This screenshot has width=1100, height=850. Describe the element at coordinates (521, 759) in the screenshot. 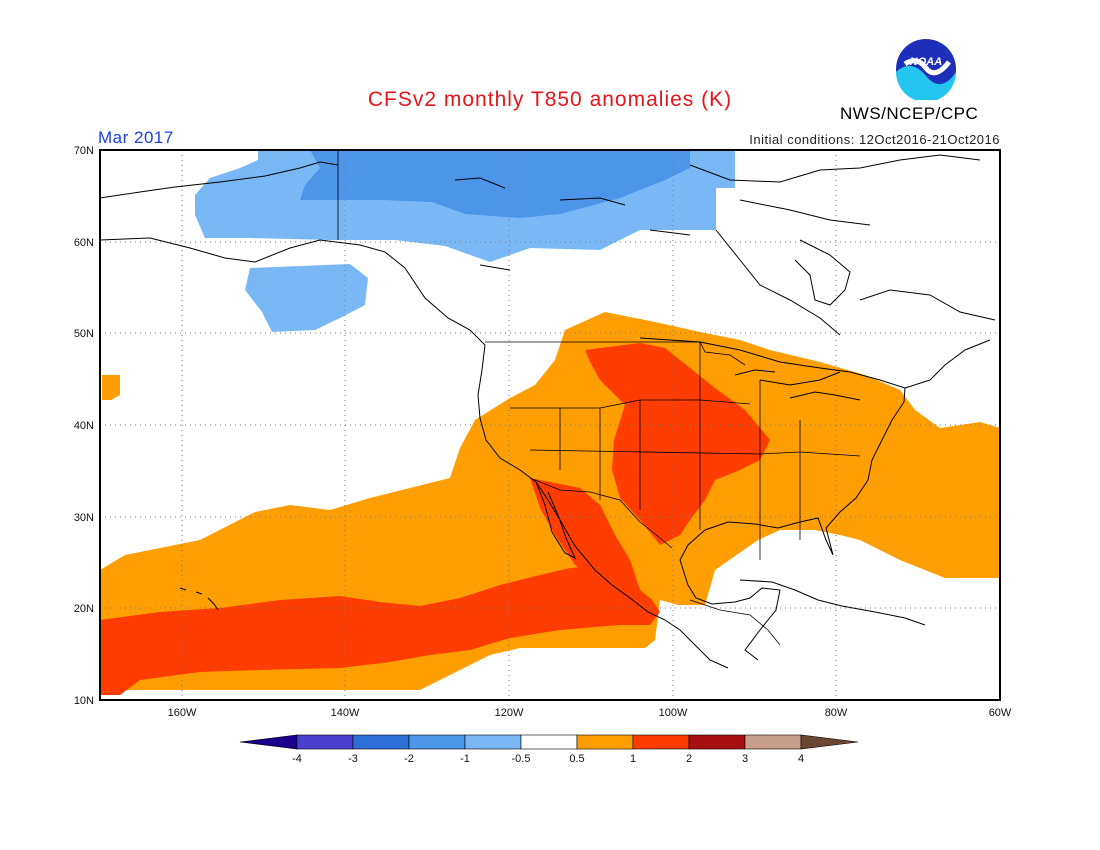

I see `colorbar-tick-label: -0.5` at that location.